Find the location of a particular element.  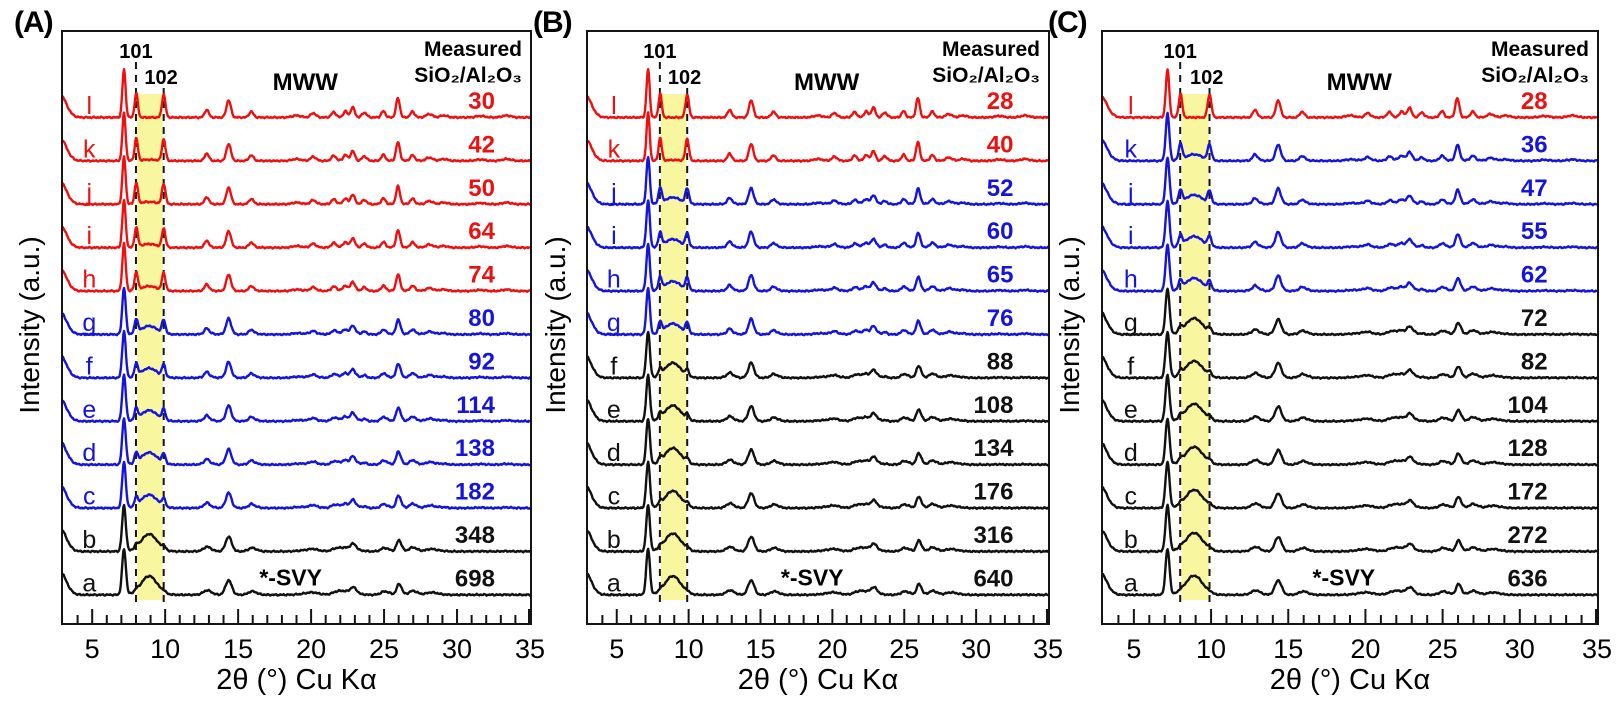

x-tick-label: 10 is located at coordinates (1211, 649).